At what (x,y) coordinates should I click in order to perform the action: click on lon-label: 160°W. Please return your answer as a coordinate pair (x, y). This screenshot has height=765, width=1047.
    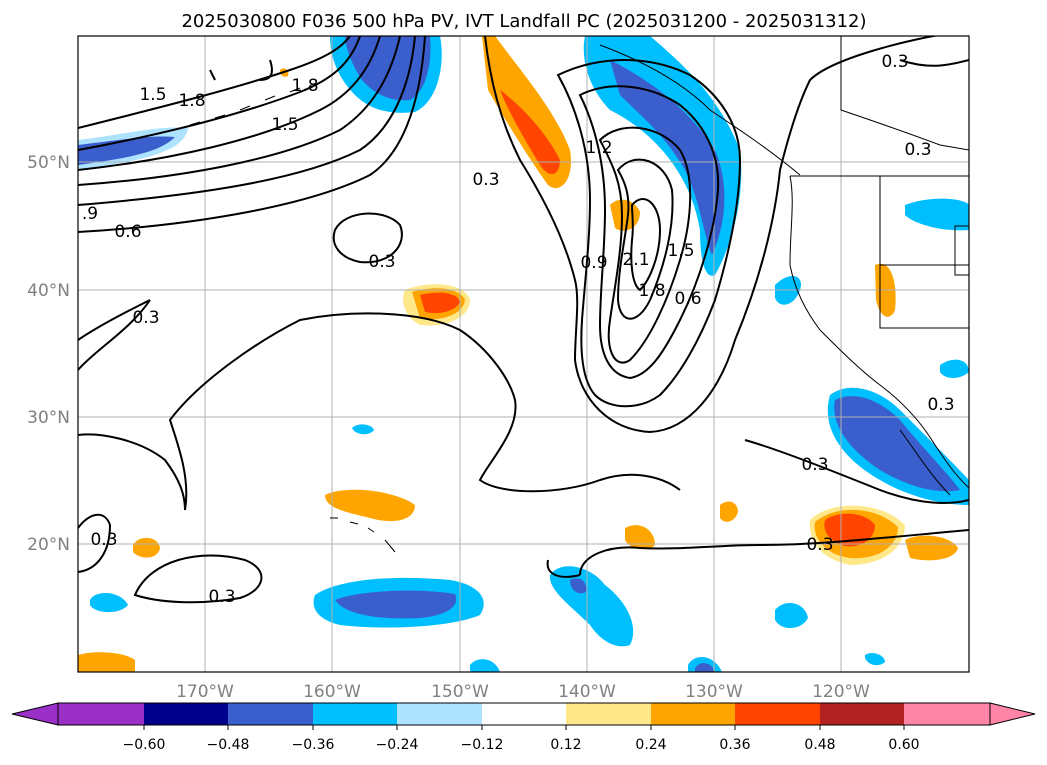
    Looking at the image, I should click on (332, 692).